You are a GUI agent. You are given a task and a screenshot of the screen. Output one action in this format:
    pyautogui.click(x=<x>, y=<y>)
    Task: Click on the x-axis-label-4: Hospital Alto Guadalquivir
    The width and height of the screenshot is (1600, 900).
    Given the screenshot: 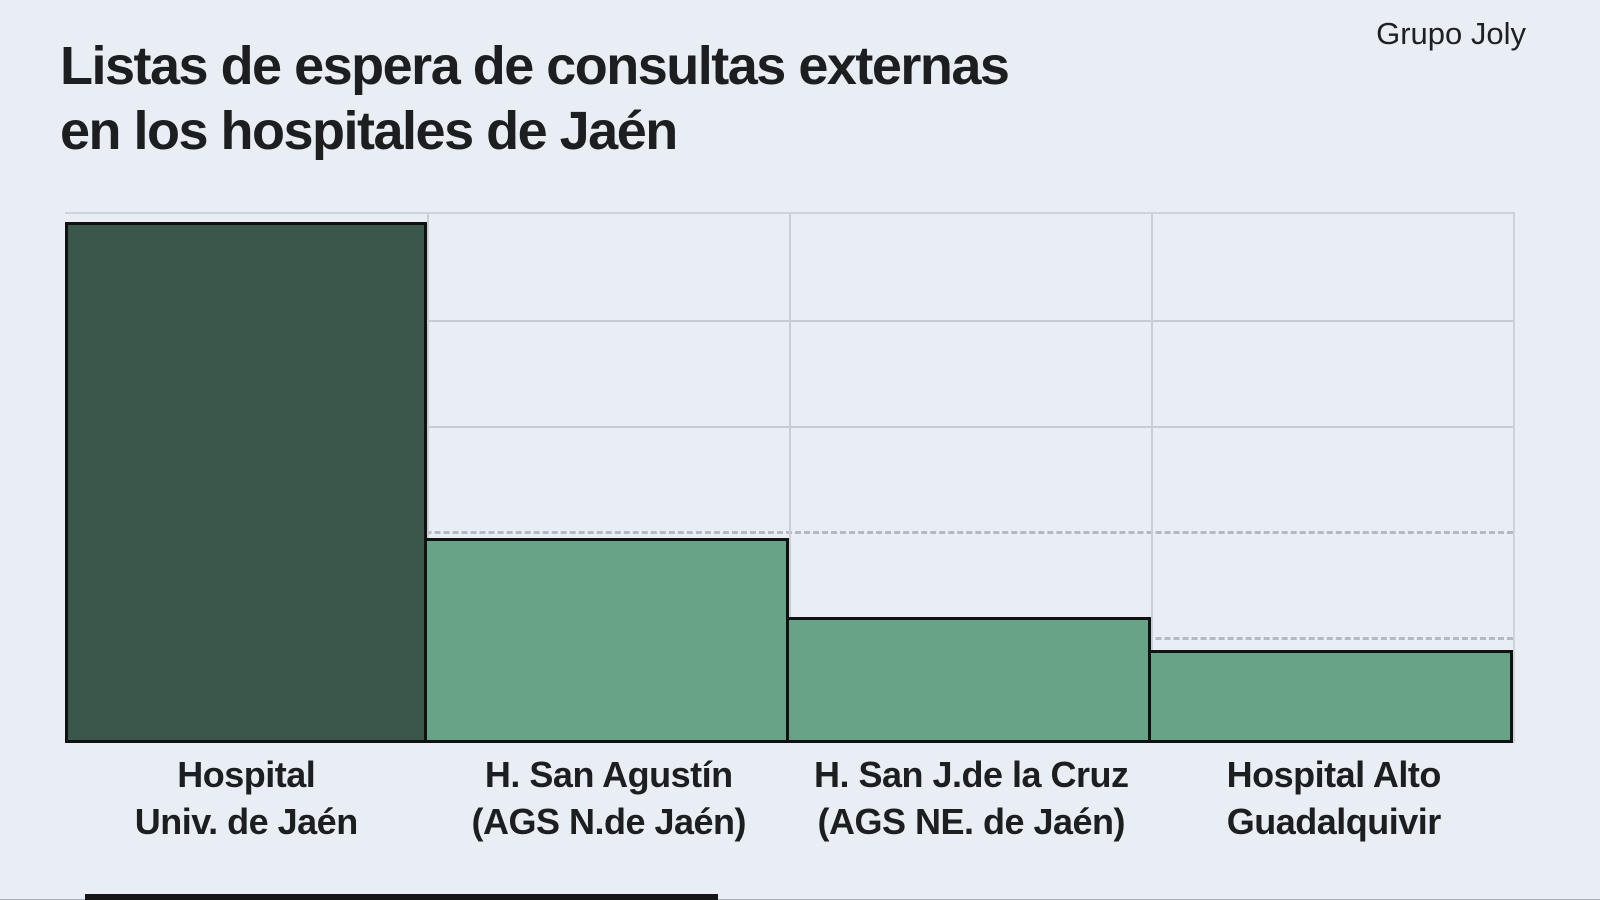 What is the action you would take?
    pyautogui.click(x=1334, y=799)
    